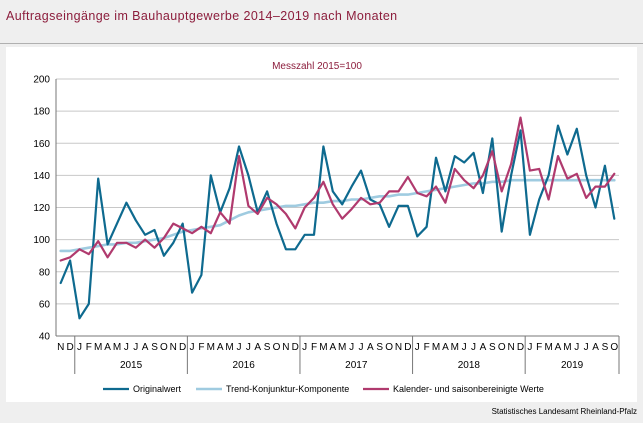  I want to click on legend-label-original: Originalwert, so click(157, 389).